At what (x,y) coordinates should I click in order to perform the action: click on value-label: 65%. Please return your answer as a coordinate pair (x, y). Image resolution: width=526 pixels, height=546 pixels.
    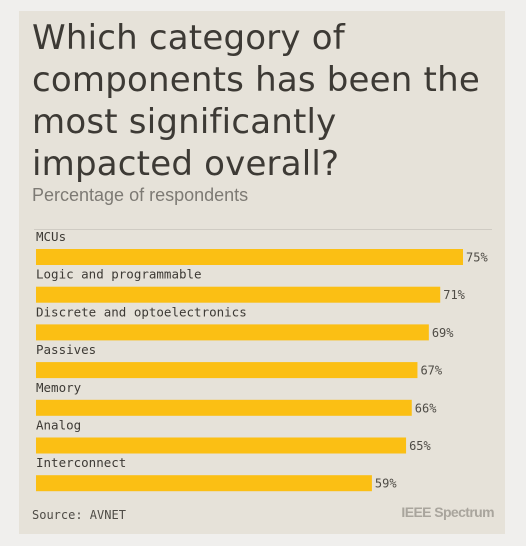
    Looking at the image, I should click on (420, 446).